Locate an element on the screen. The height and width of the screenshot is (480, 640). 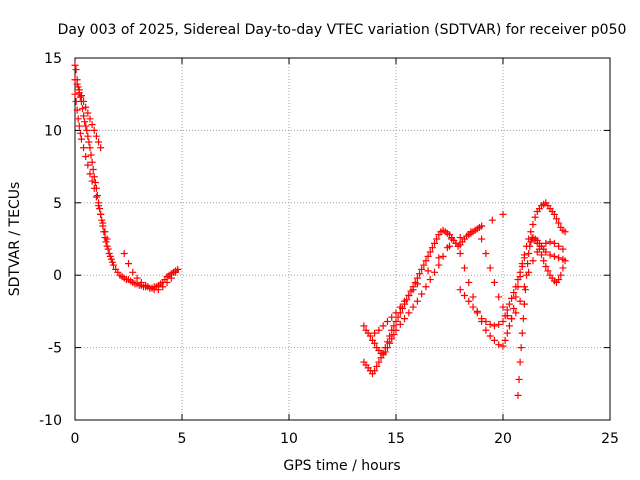
y-axis-label: SDTVAR / TECUs is located at coordinates (15, 239).